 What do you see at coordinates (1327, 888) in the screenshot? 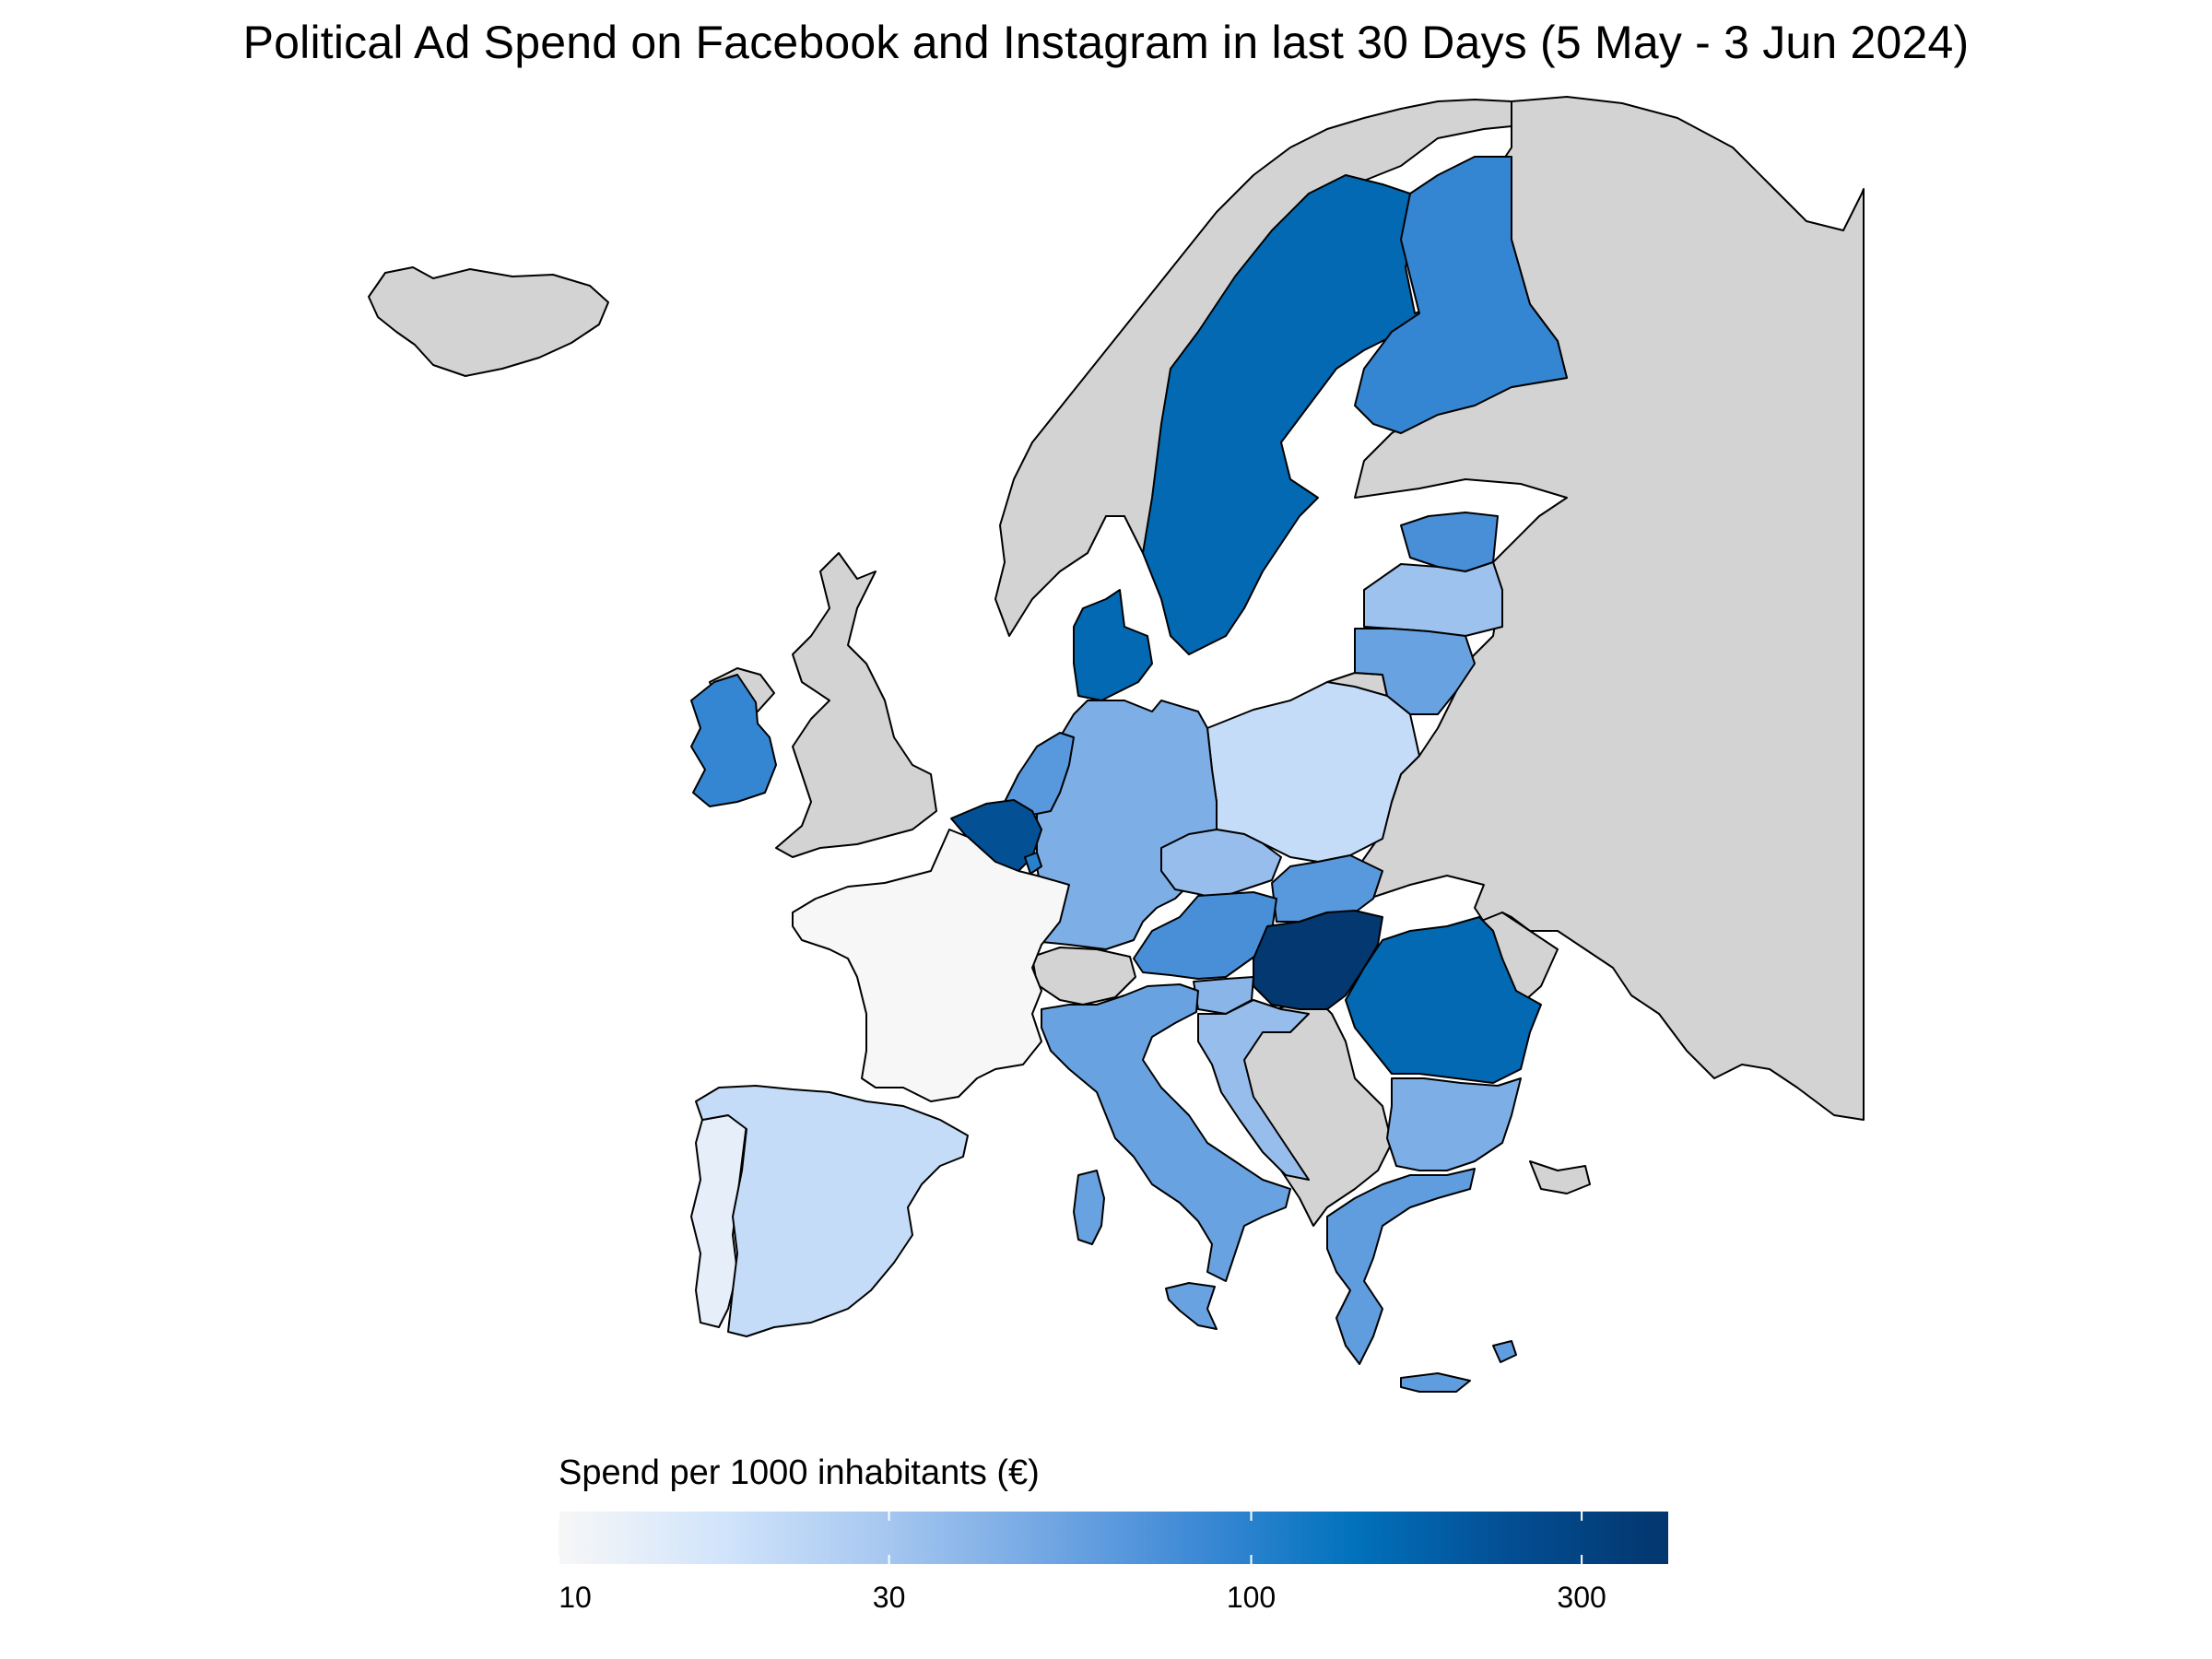
I see `region-slovakia` at bounding box center [1327, 888].